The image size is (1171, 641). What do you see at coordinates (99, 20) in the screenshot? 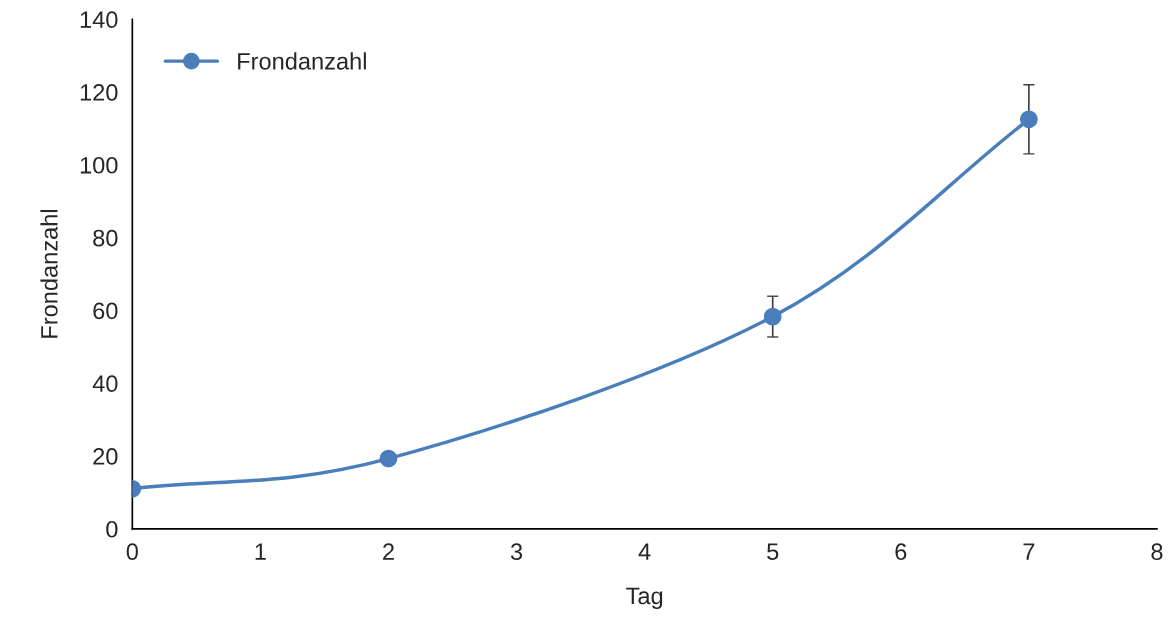
I see `y-tick-label: 140` at bounding box center [99, 20].